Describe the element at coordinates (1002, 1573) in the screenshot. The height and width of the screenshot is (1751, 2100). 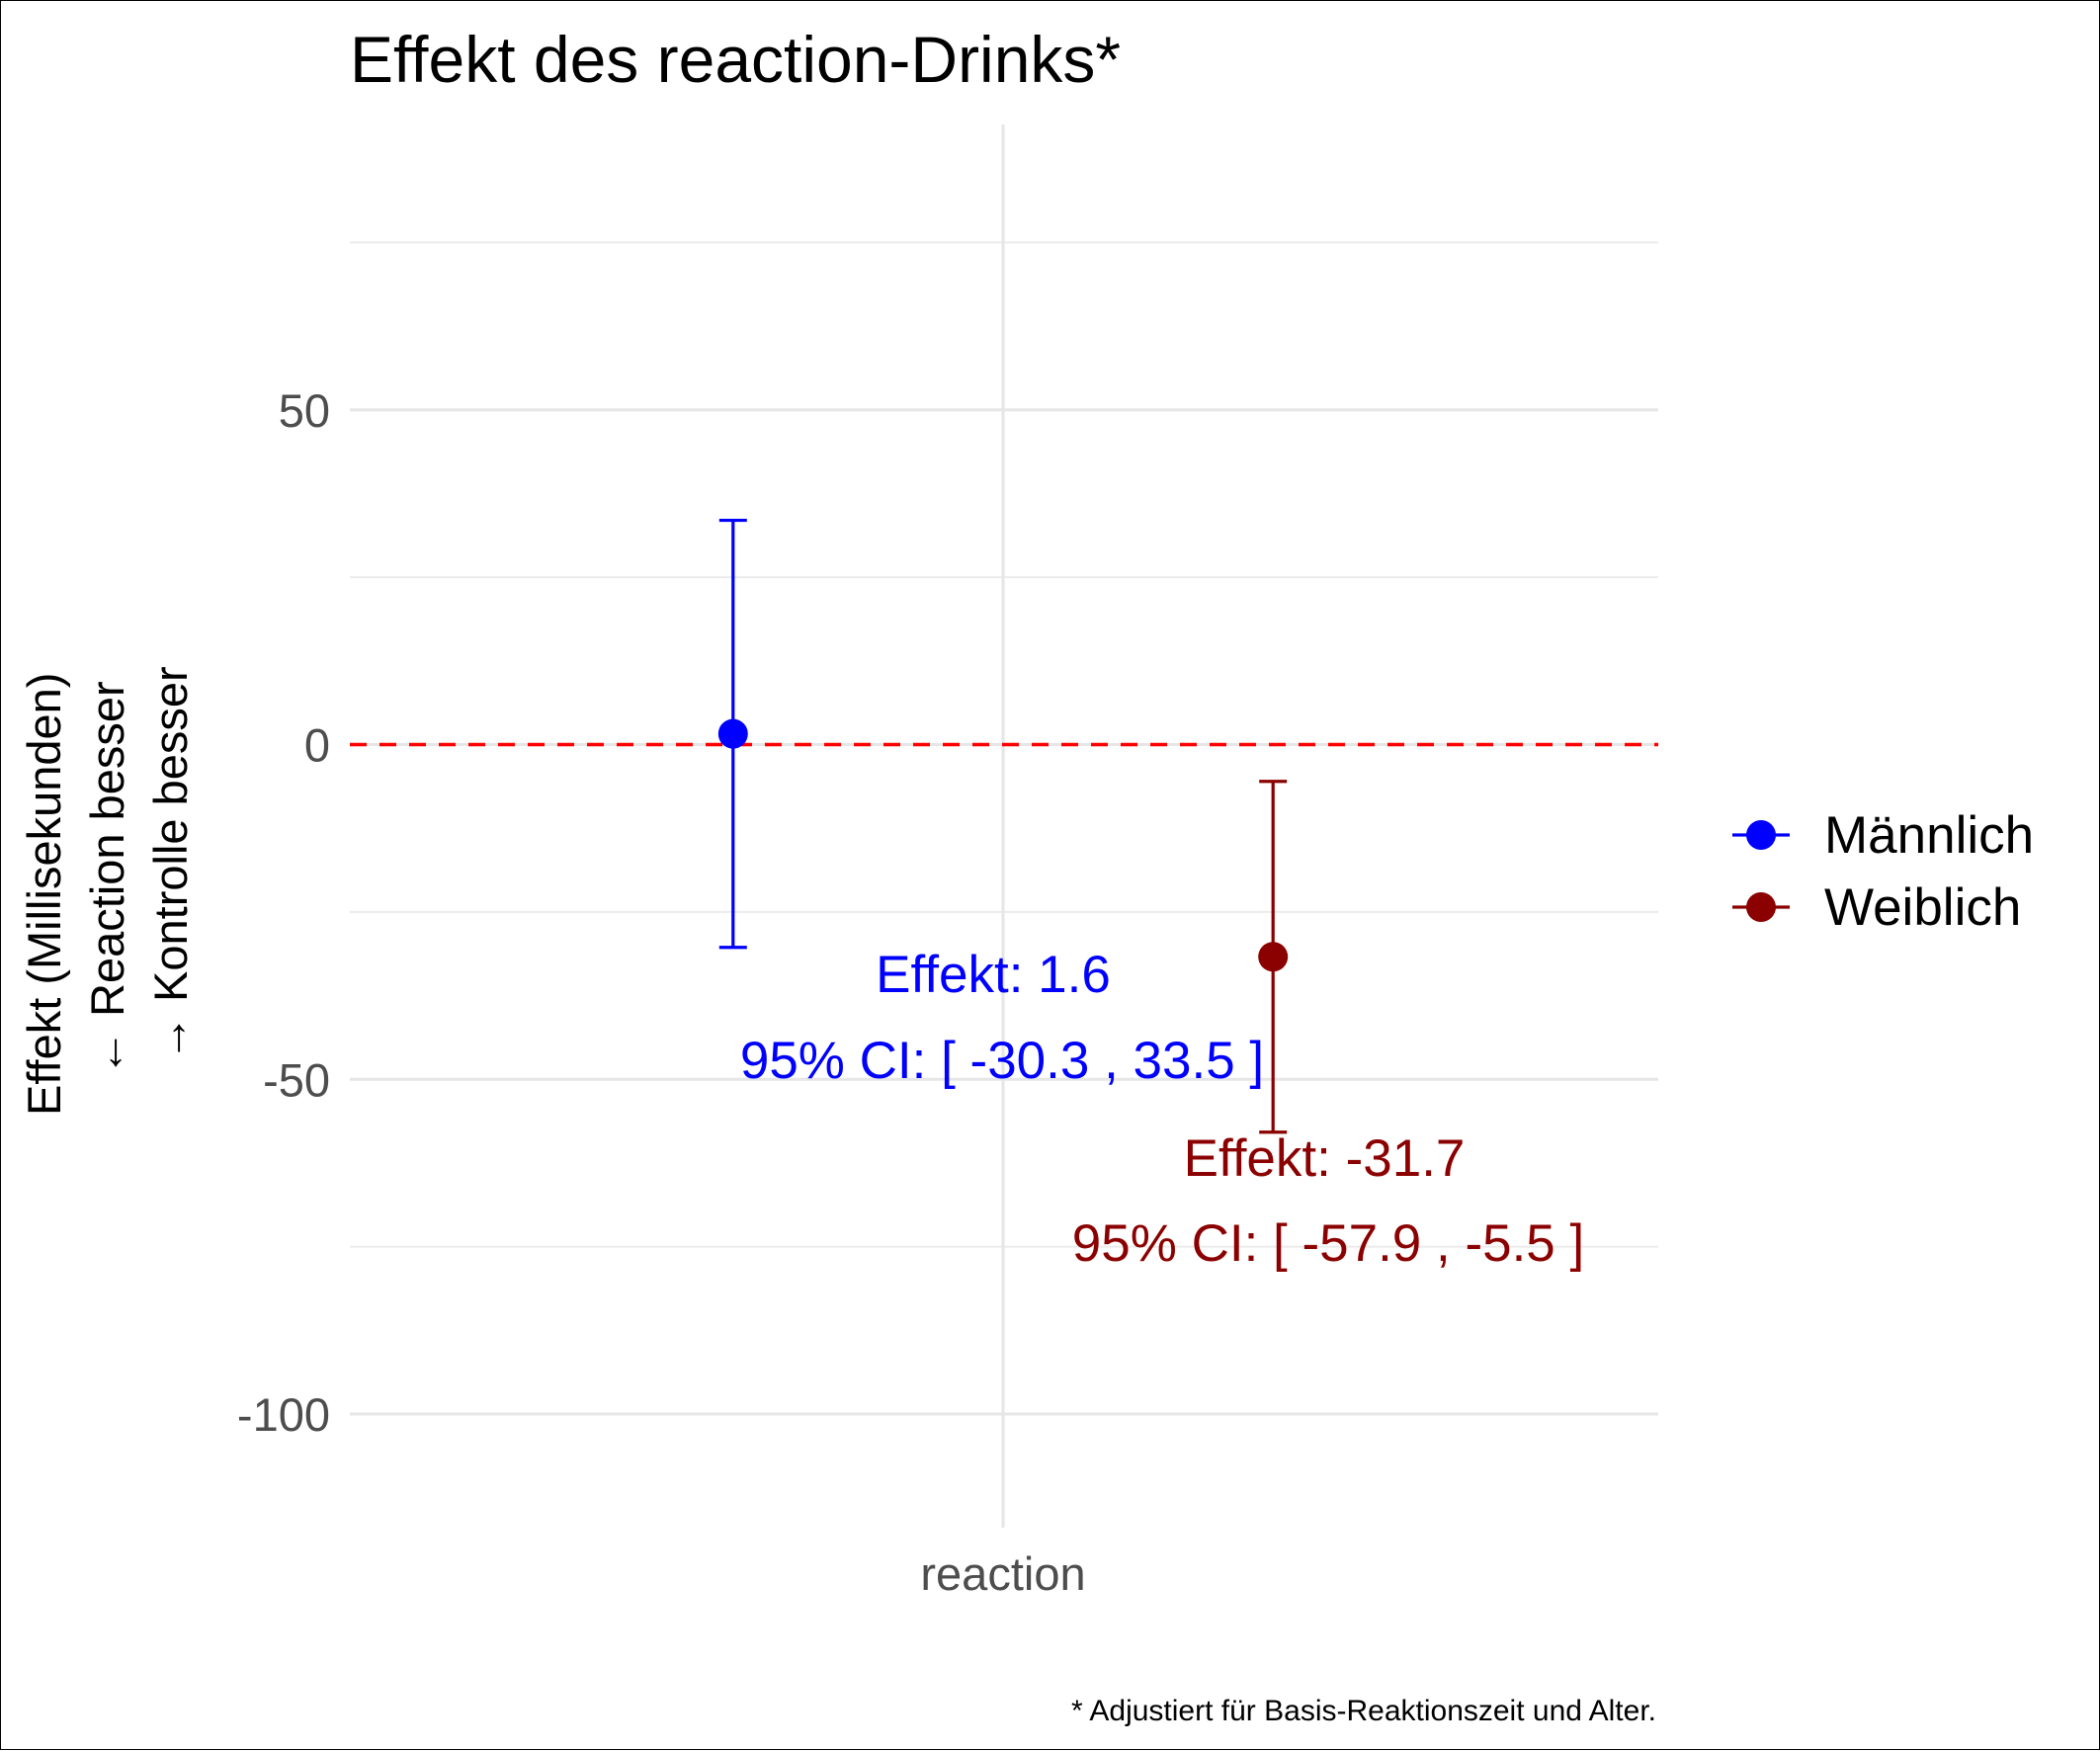
I see `x-tick-label: reaction` at that location.